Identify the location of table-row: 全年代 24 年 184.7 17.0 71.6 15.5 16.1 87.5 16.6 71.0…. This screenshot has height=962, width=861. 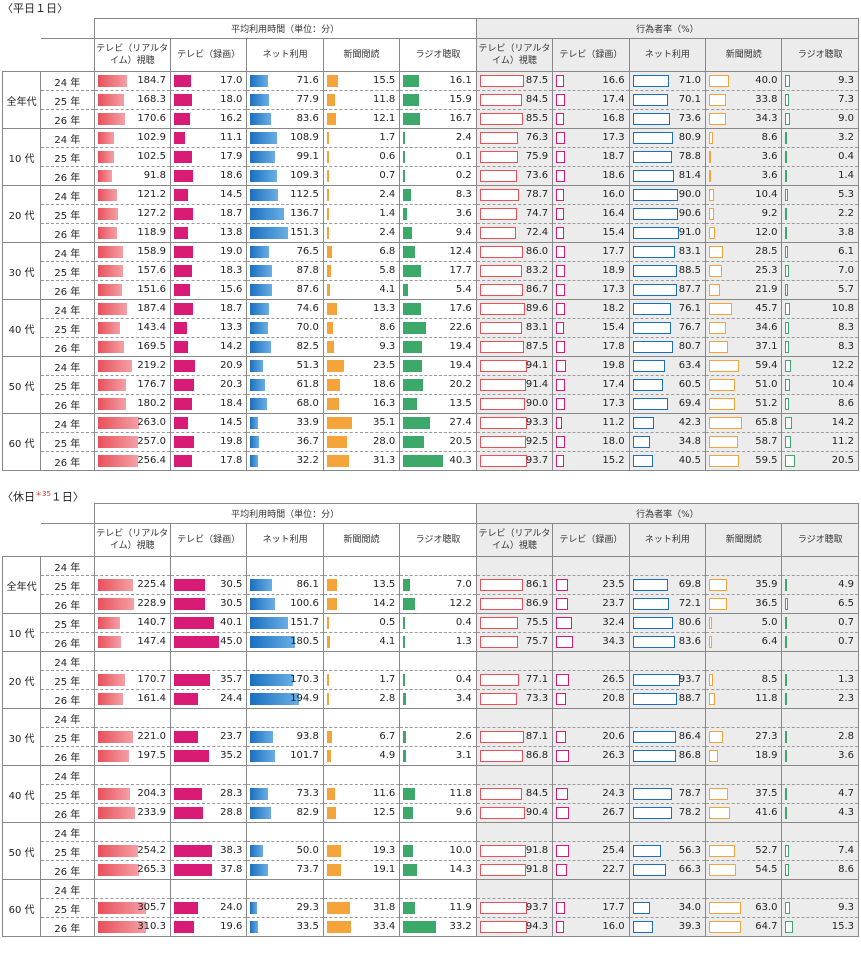
(430, 100).